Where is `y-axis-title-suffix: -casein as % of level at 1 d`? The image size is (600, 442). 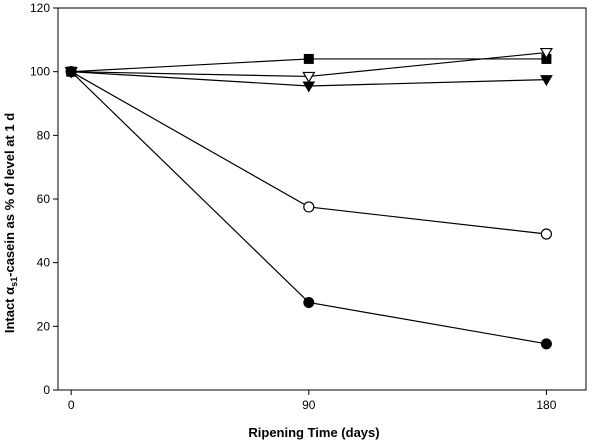 y-axis-title-suffix: -casein as % of level at 1 d is located at coordinates (9, 195).